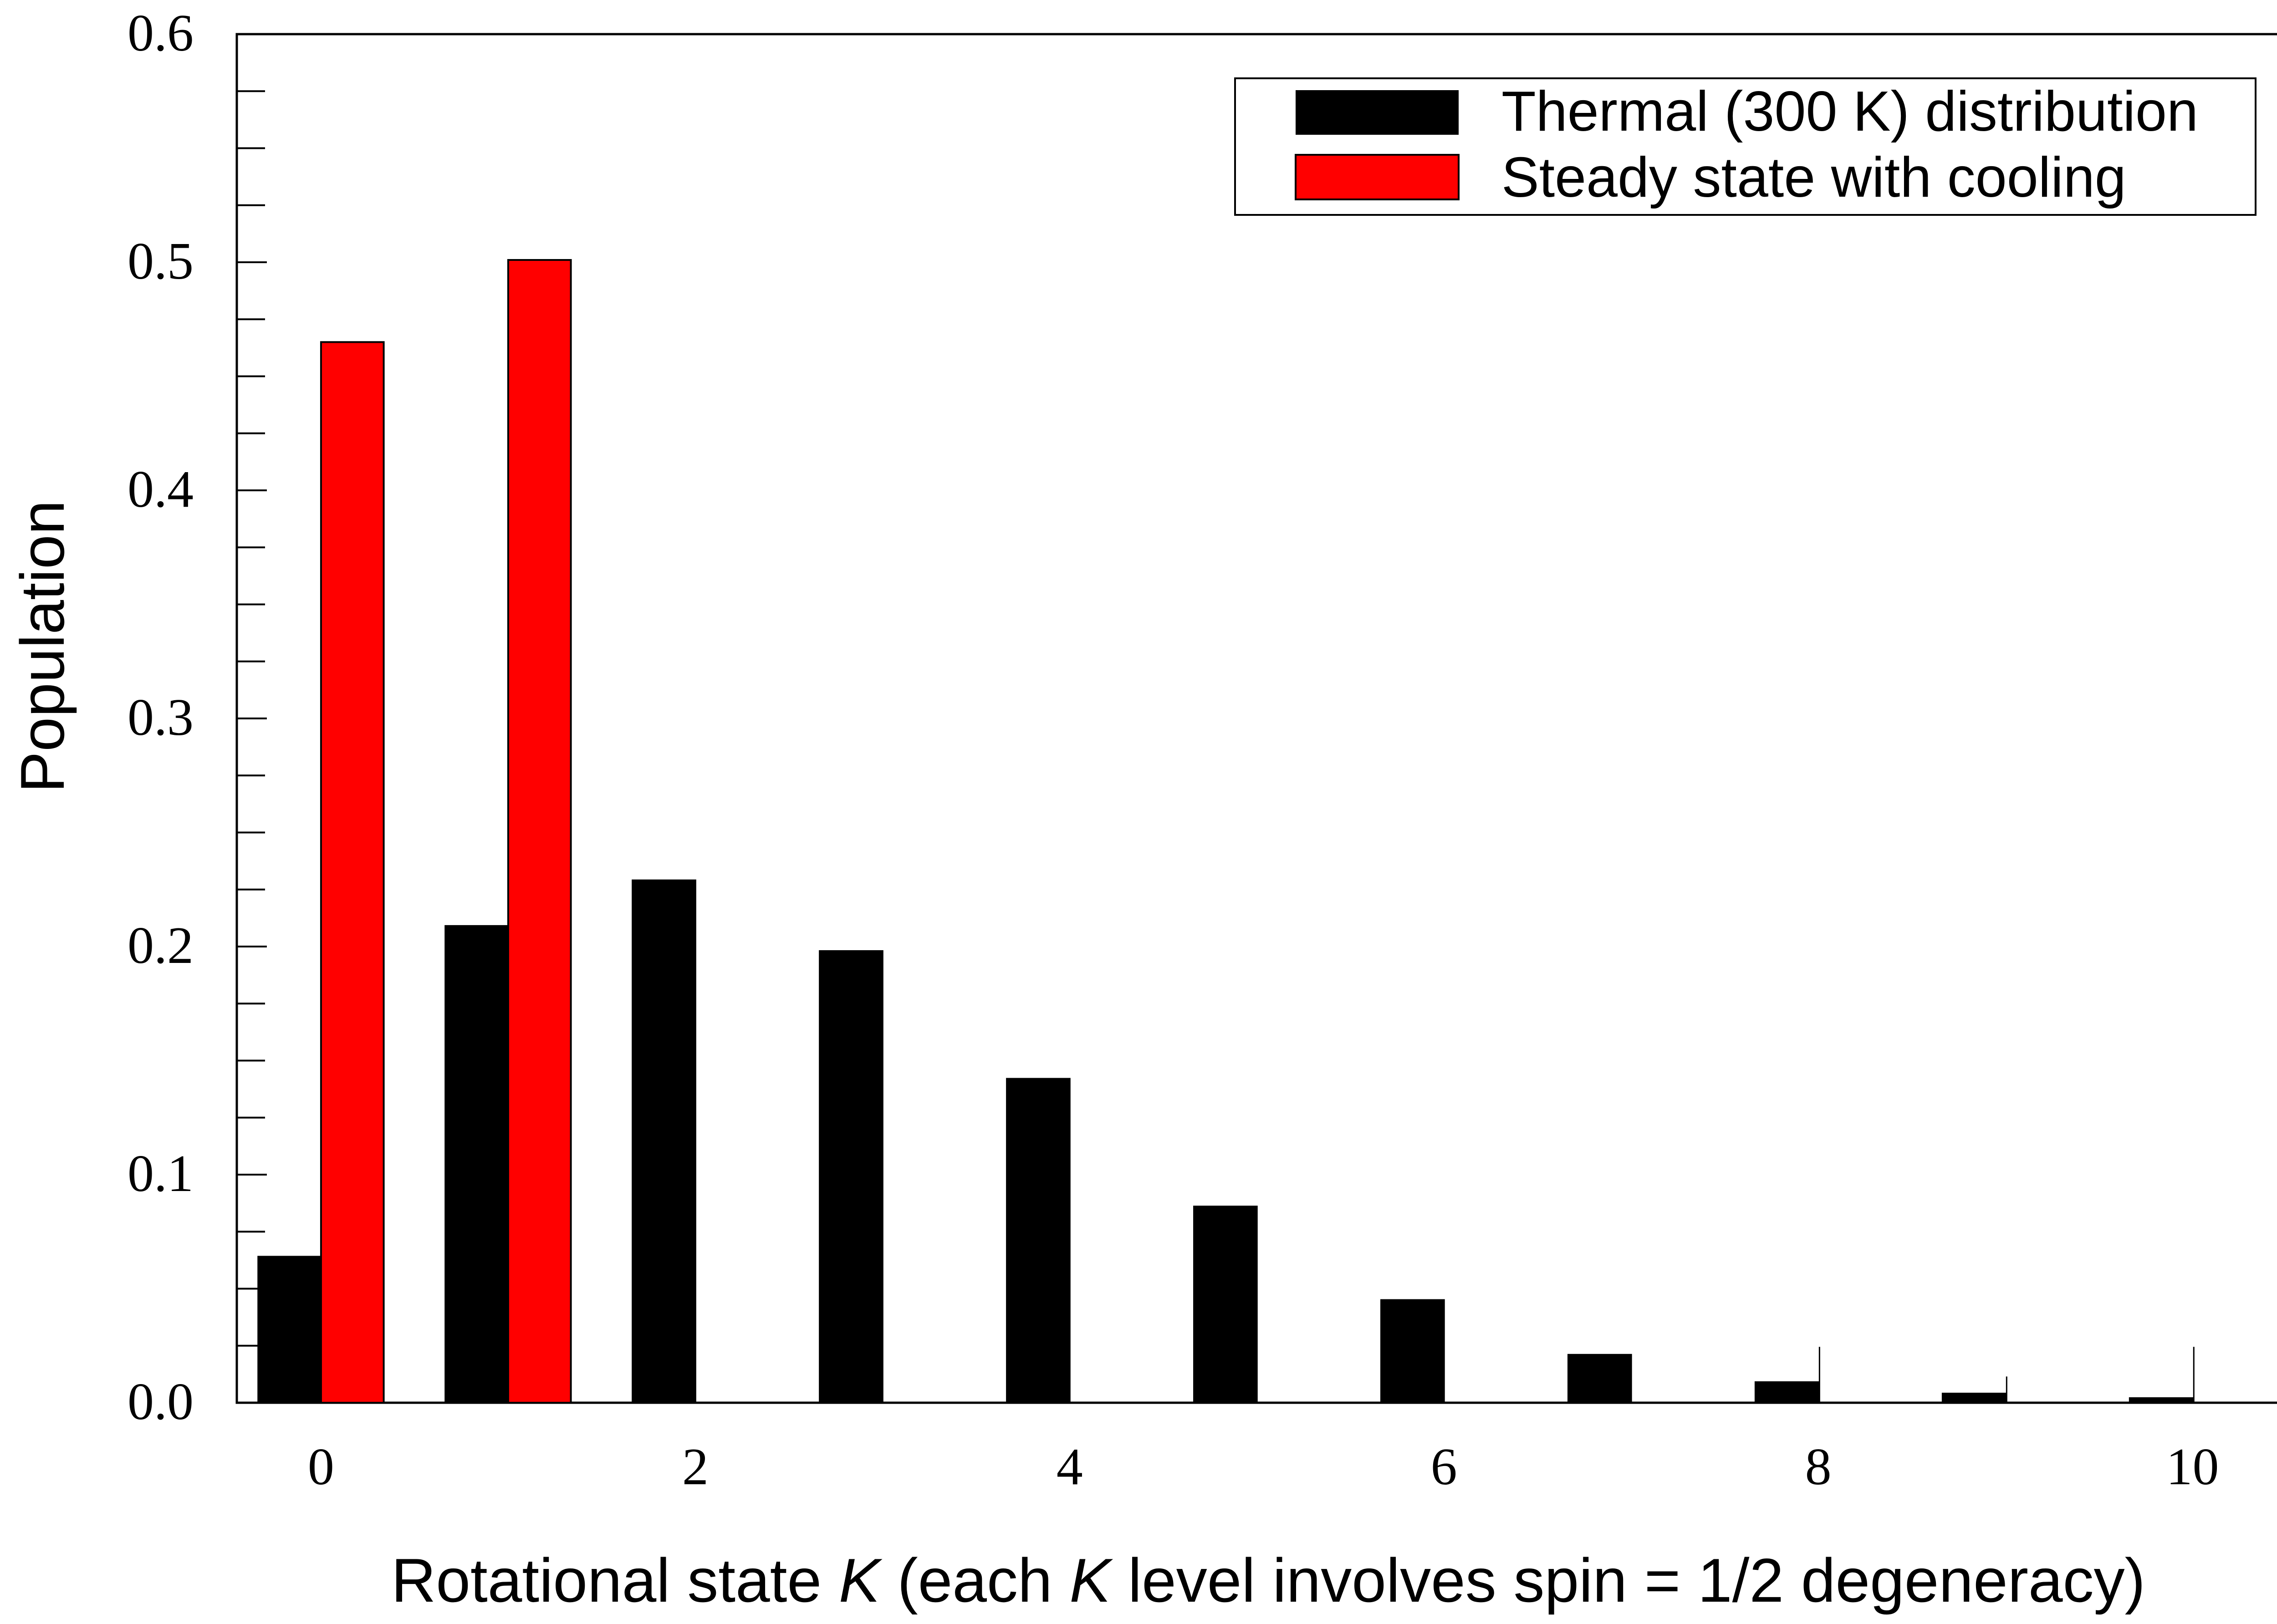  Describe the element at coordinates (1038, 1241) in the screenshot. I see `bar-thermal-k4` at that location.